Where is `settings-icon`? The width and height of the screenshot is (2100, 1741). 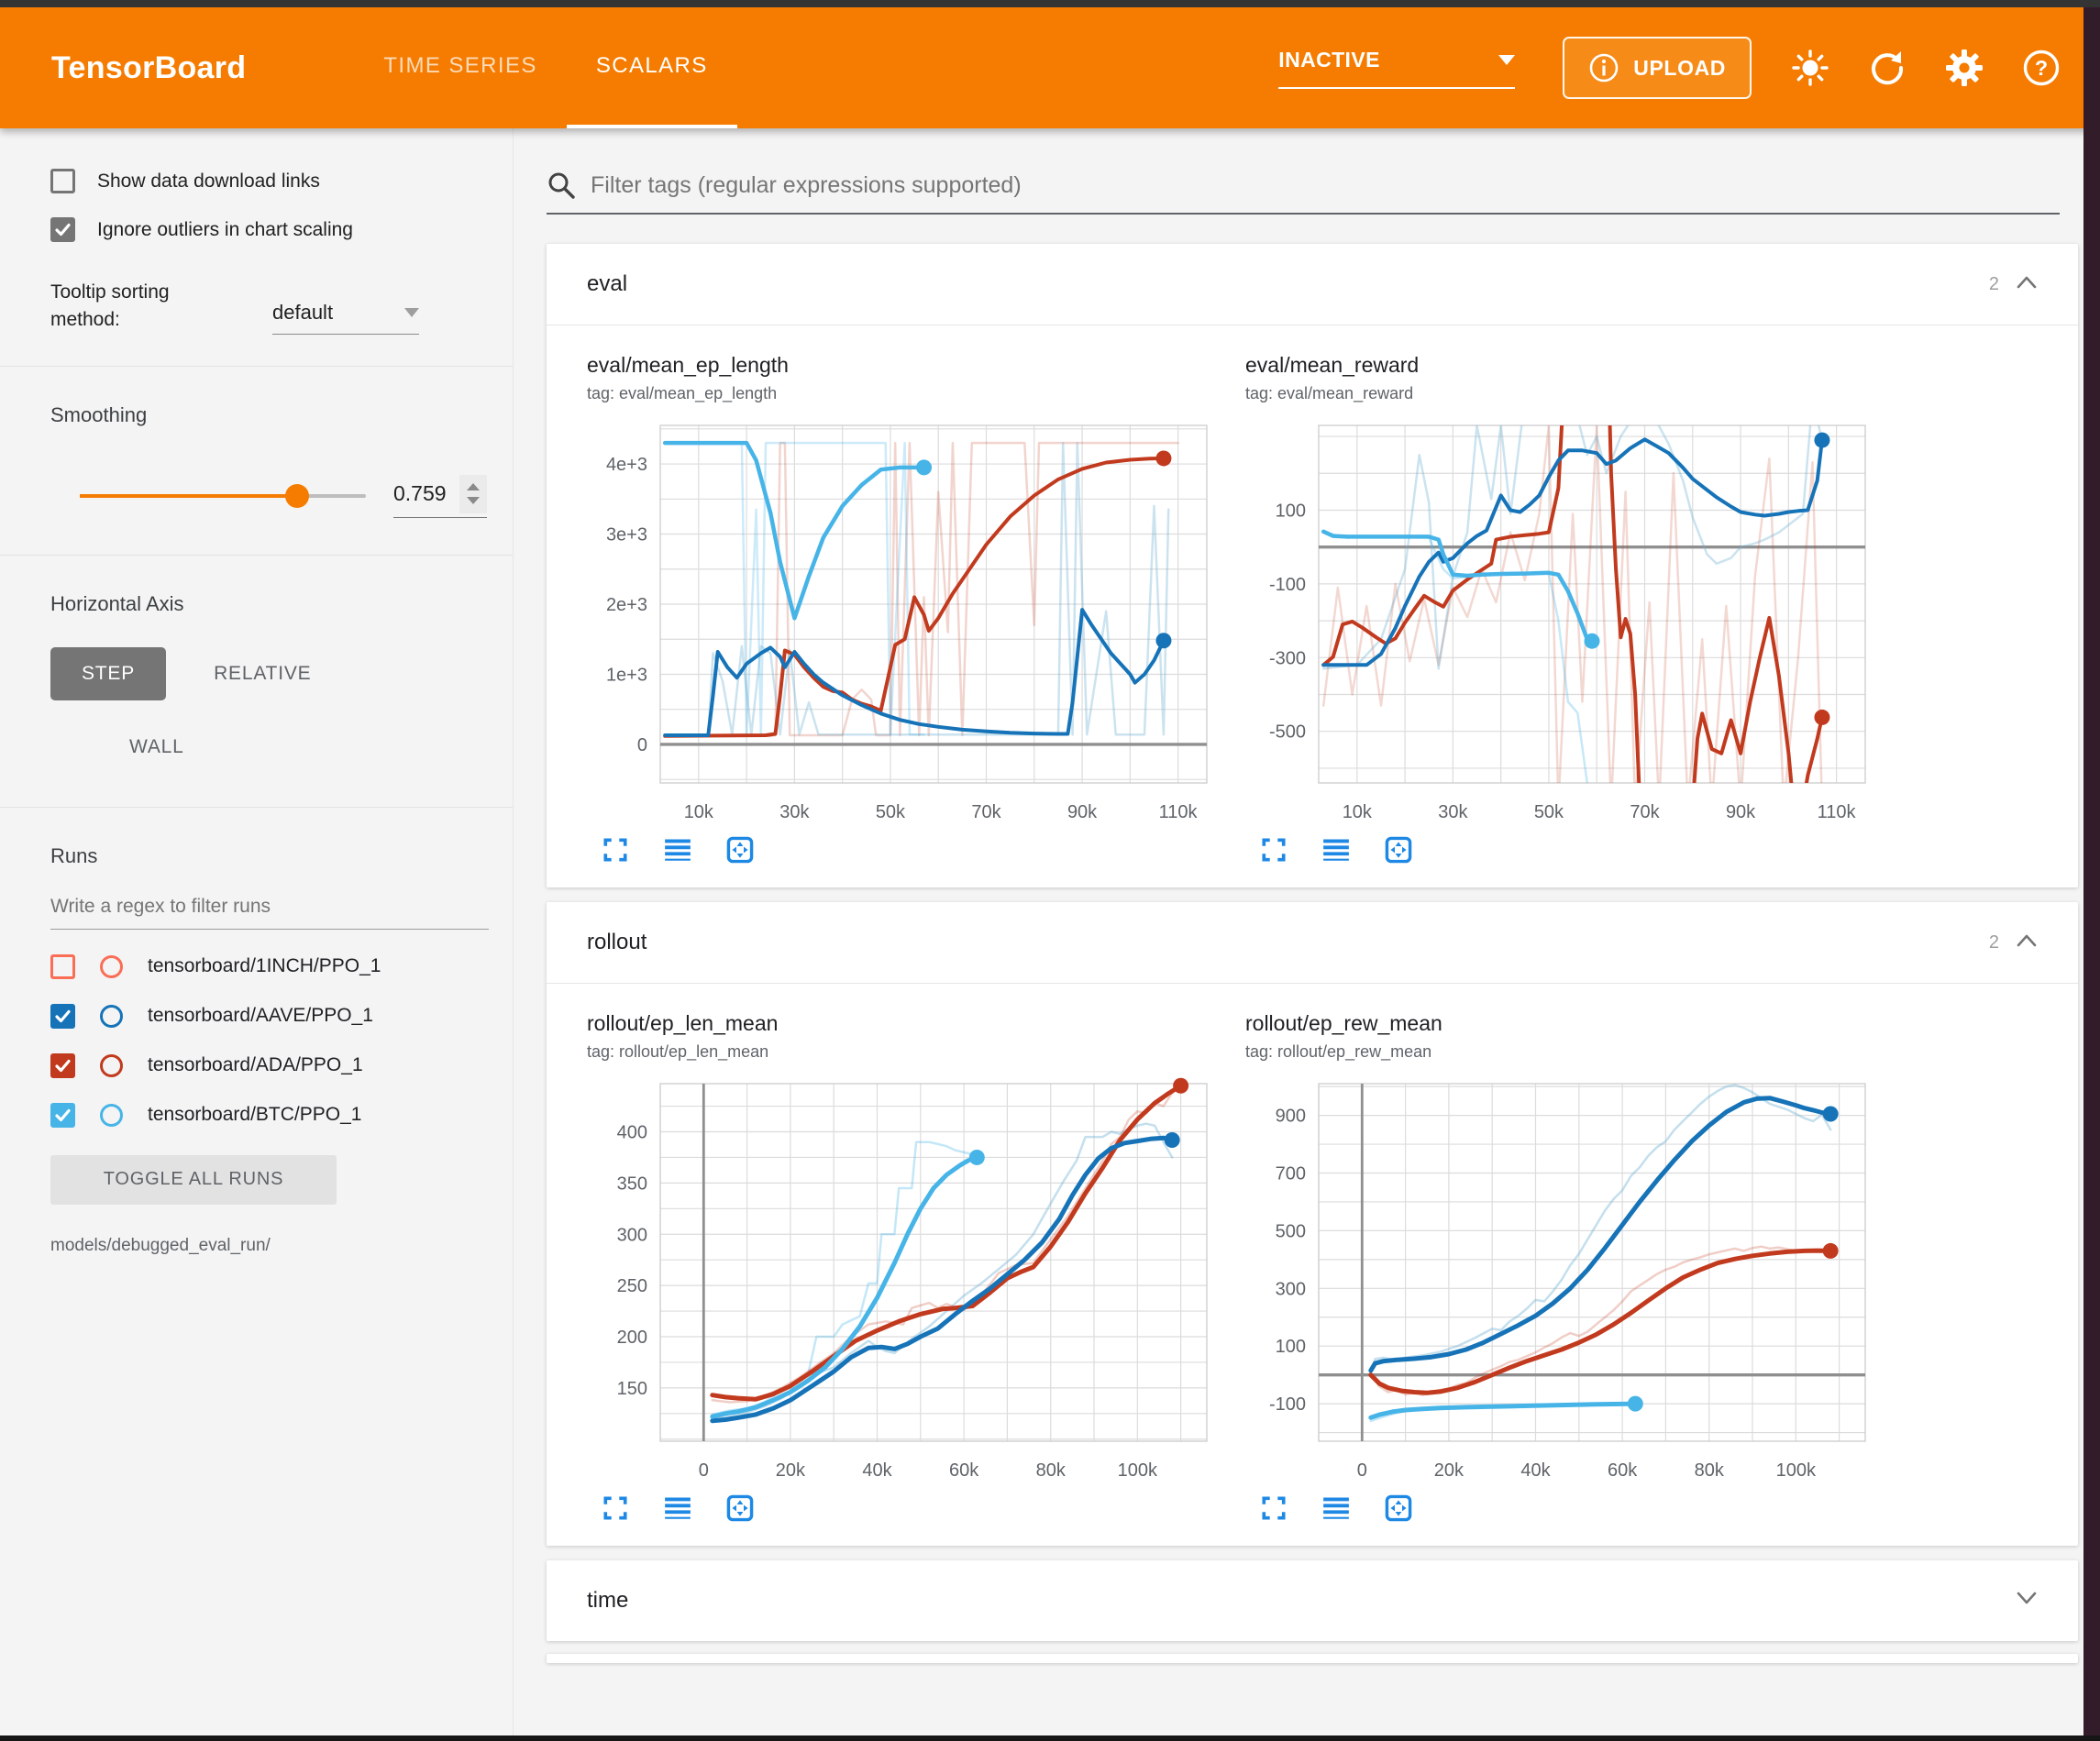
settings-icon is located at coordinates (1964, 68).